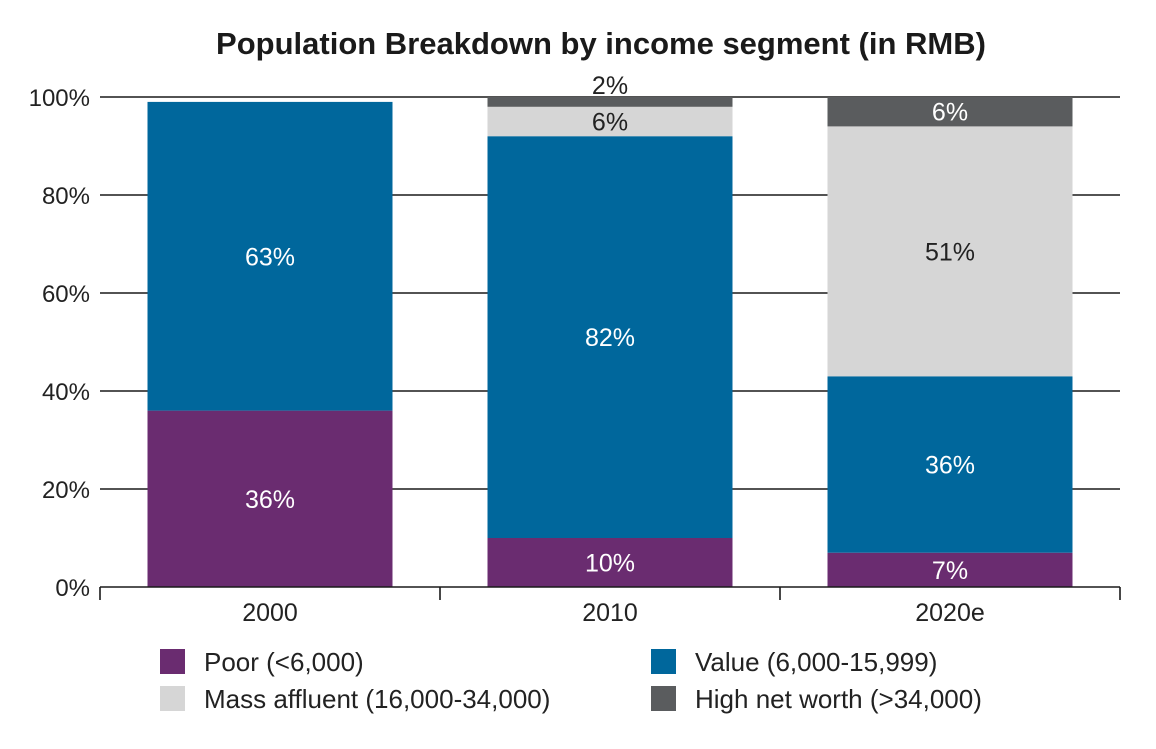  What do you see at coordinates (66, 490) in the screenshot?
I see `y-tick-label: 20%` at bounding box center [66, 490].